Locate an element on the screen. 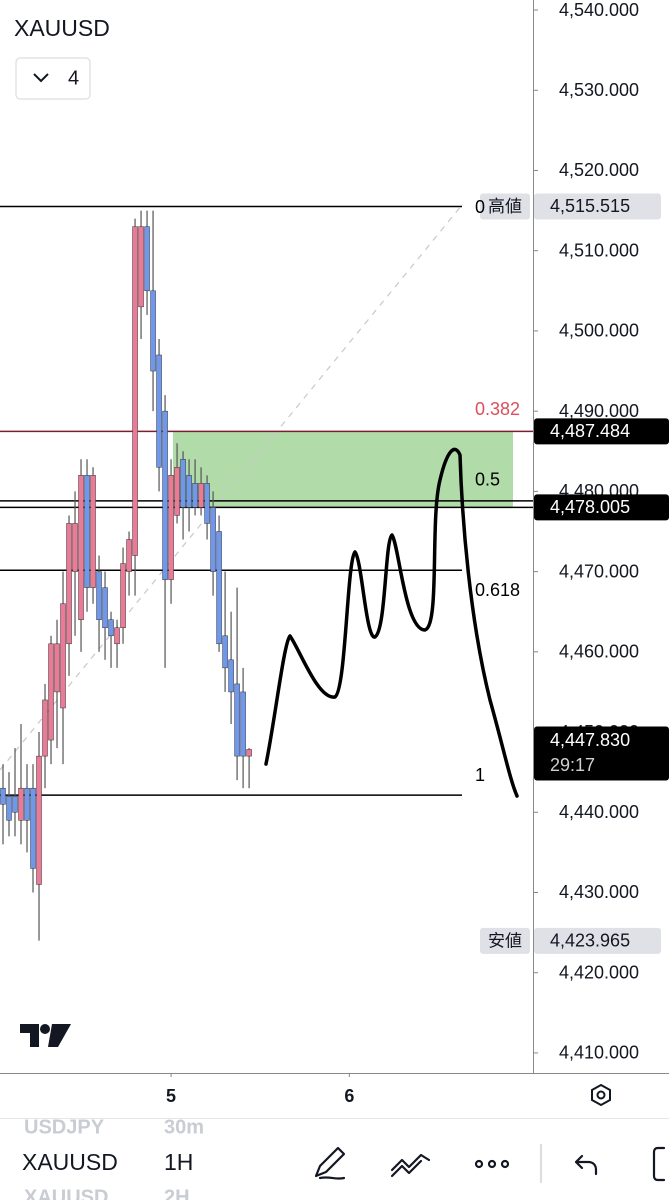  fib-level-label: 0 is located at coordinates (480, 207).